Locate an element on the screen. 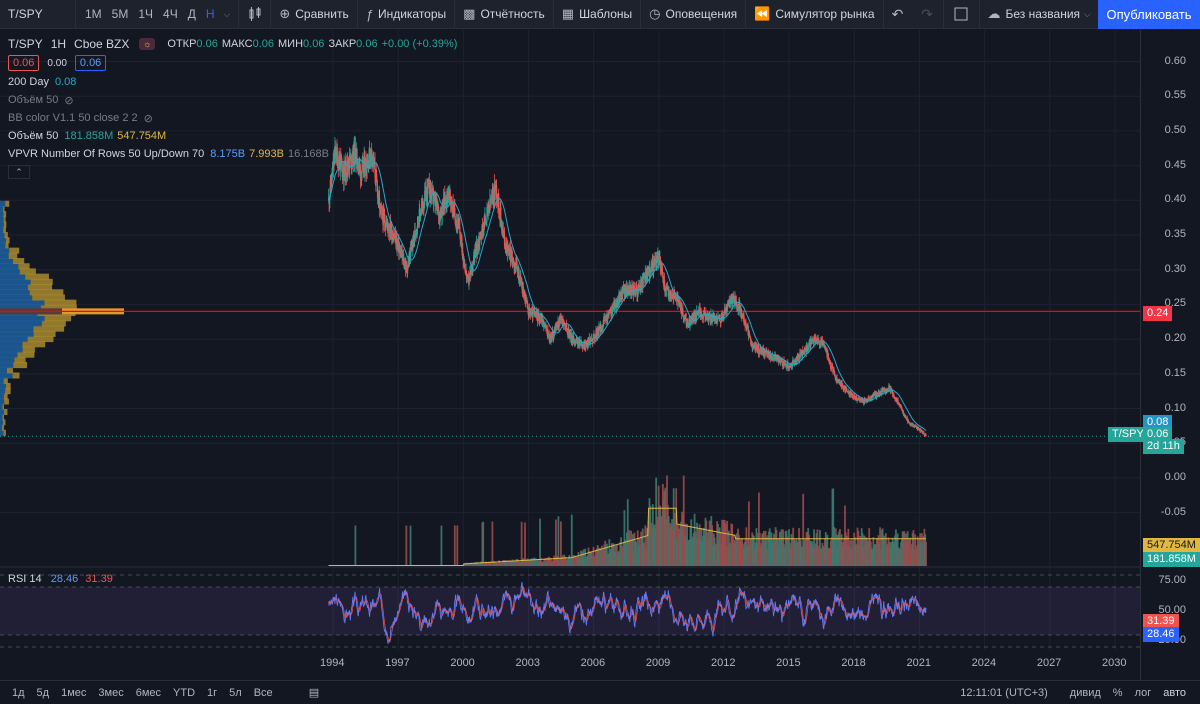 This screenshot has width=1200, height=704. interval-d: Д is located at coordinates (191, 14).